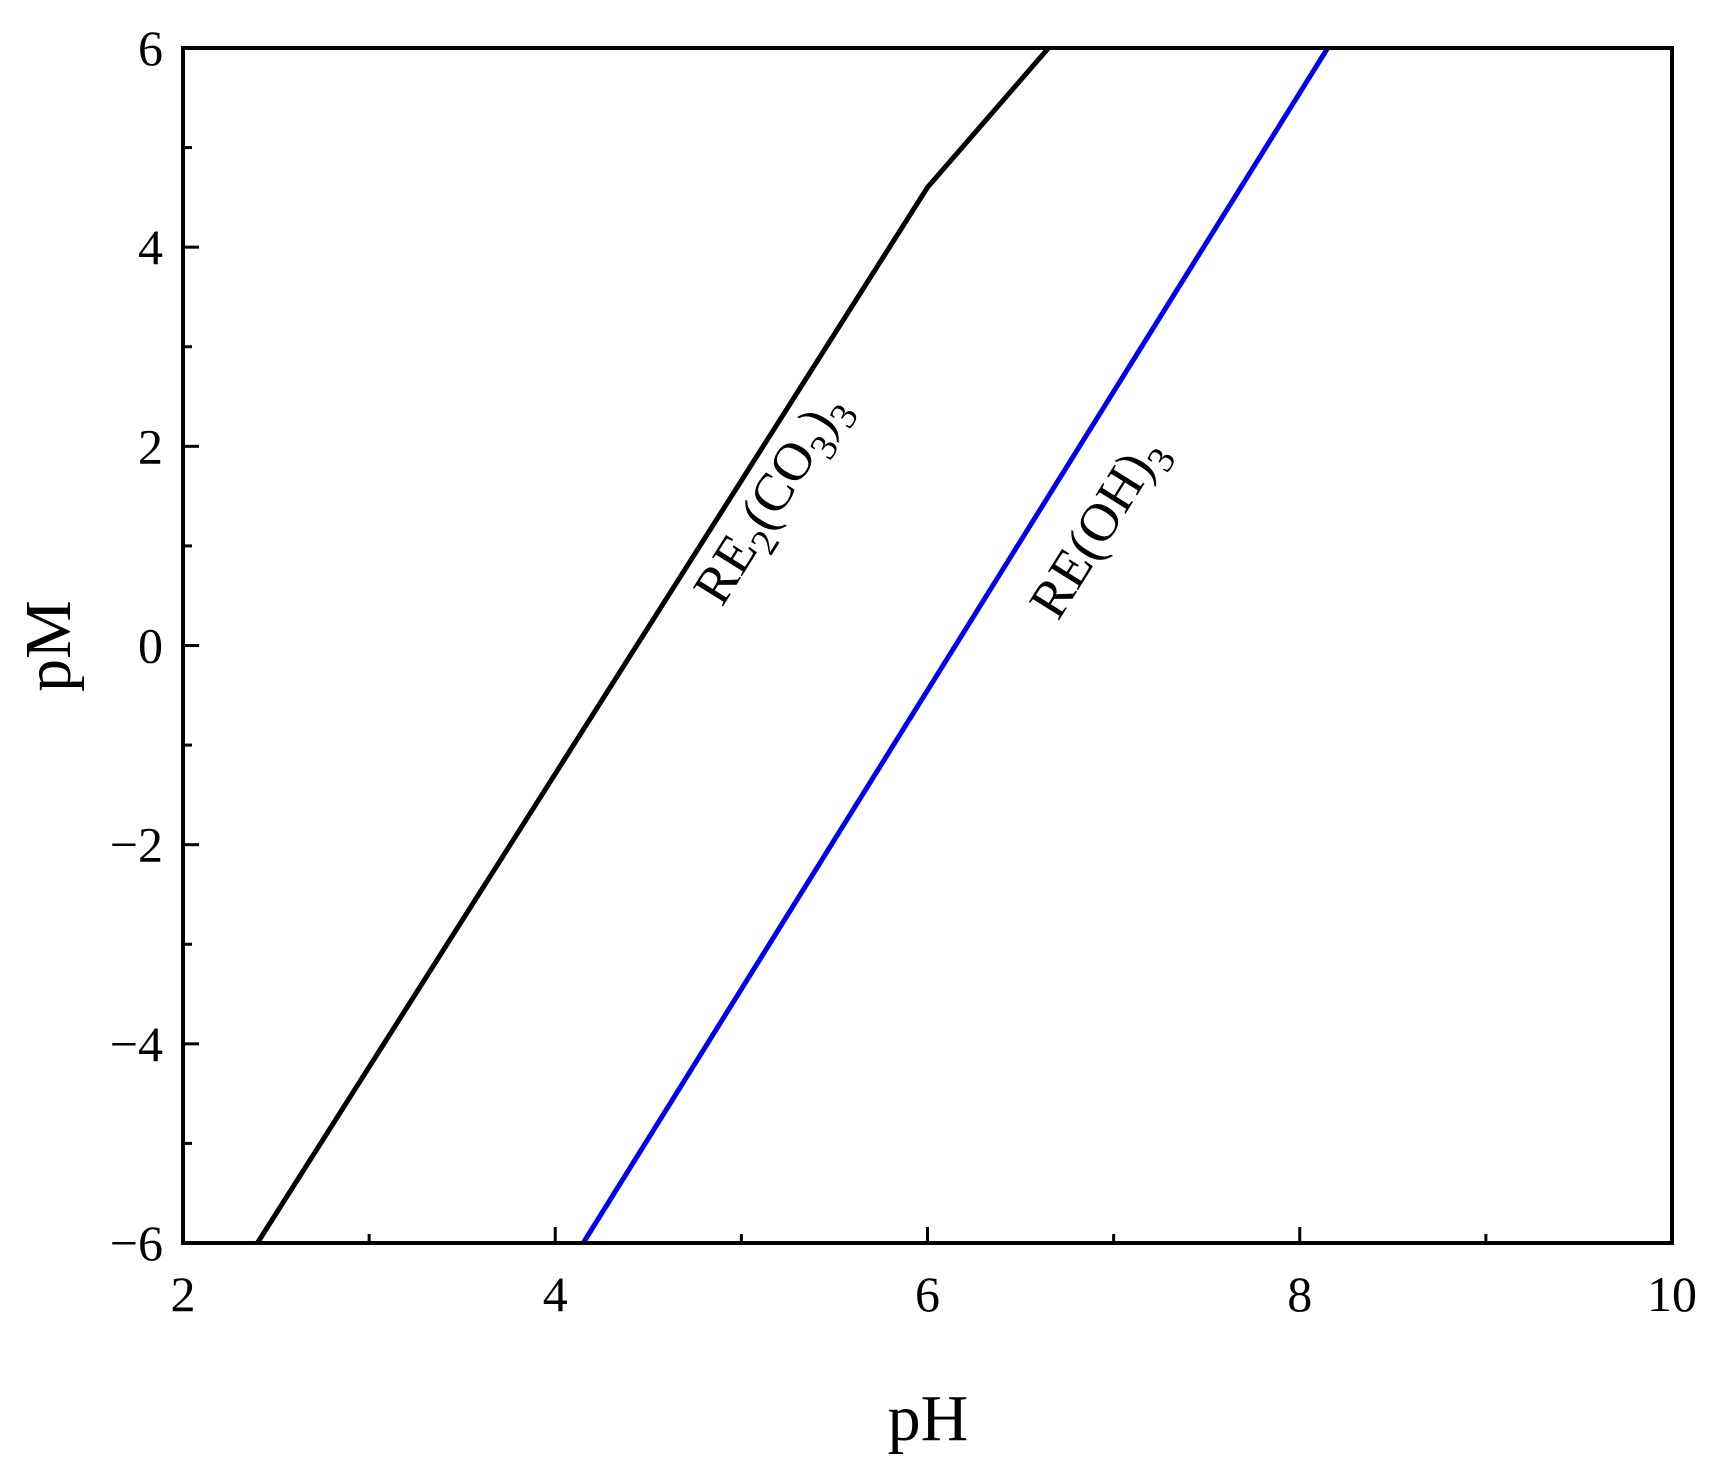  I want to click on x-tick-label: 4, so click(555, 1294).